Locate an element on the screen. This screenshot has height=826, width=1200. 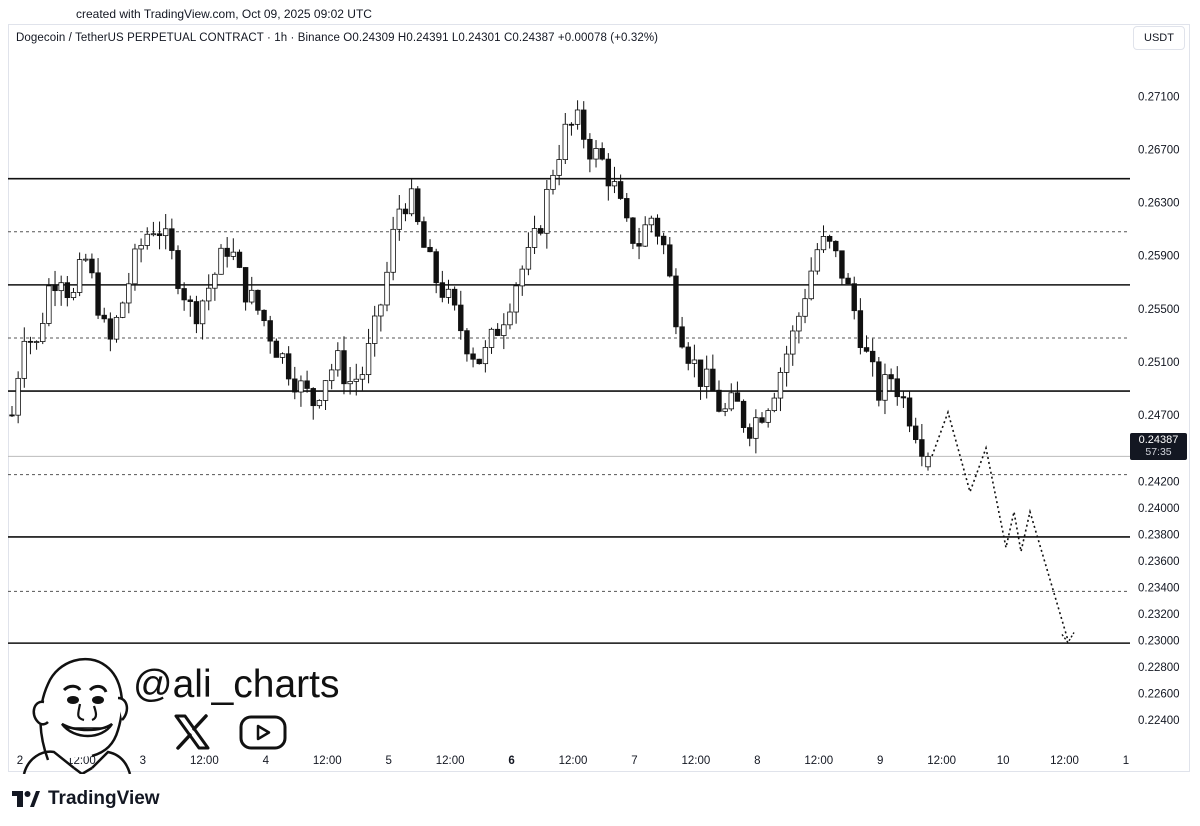
y-tick-label: 0.23800 is located at coordinates (1159, 535).